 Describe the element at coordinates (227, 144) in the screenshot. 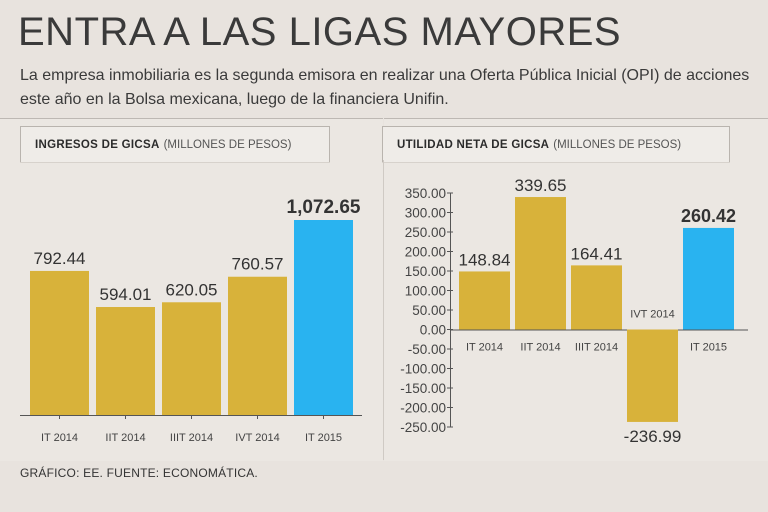

I see `left-chart-unit: (MILLONES DE PESOS)` at that location.